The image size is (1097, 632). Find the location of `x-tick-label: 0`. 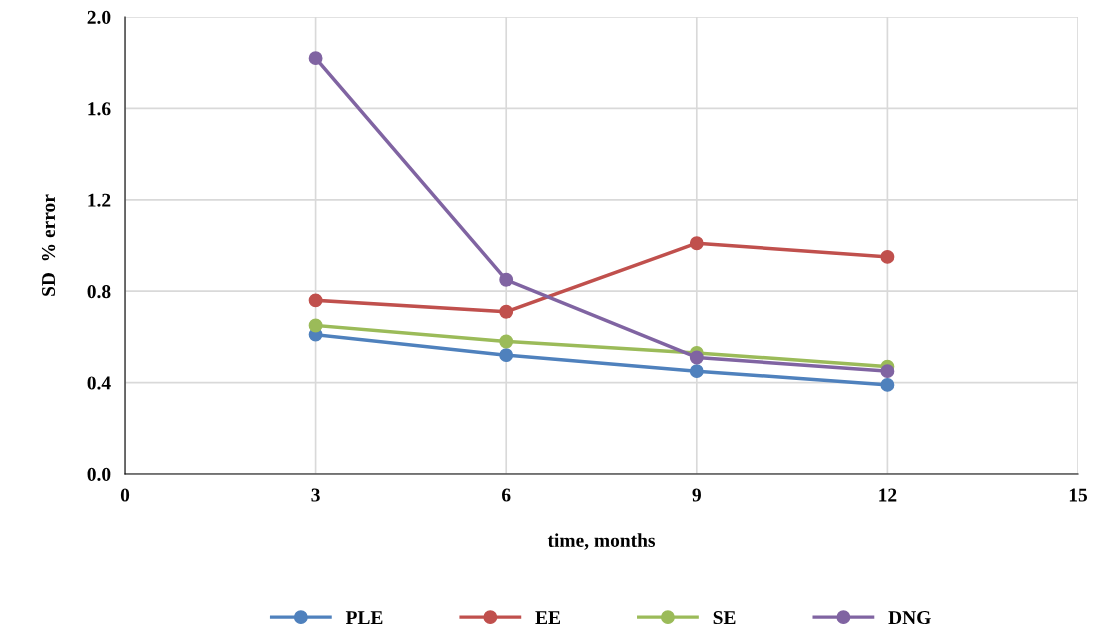

x-tick-label: 0 is located at coordinates (125, 495).